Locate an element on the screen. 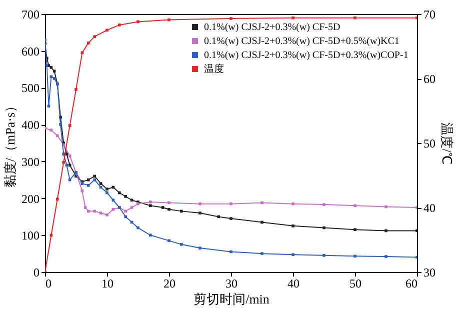 This screenshot has width=469, height=322. y-tick-label: 300 is located at coordinates (31, 161).